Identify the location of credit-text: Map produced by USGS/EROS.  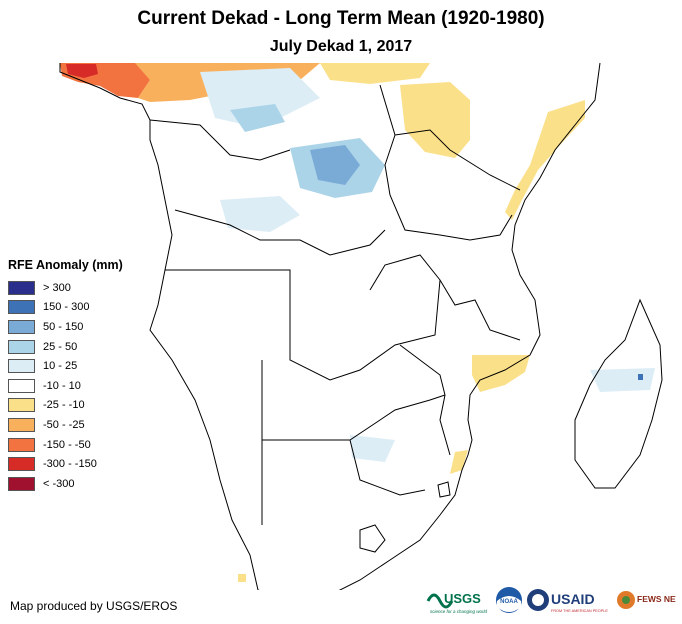
(94, 606).